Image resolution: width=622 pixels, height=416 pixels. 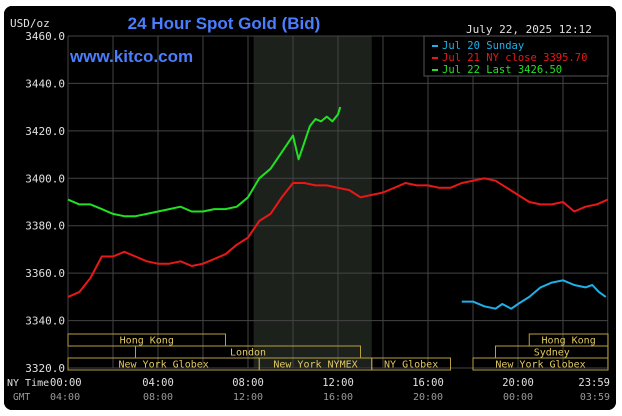 I want to click on session-label: Sydney, so click(x=552, y=353).